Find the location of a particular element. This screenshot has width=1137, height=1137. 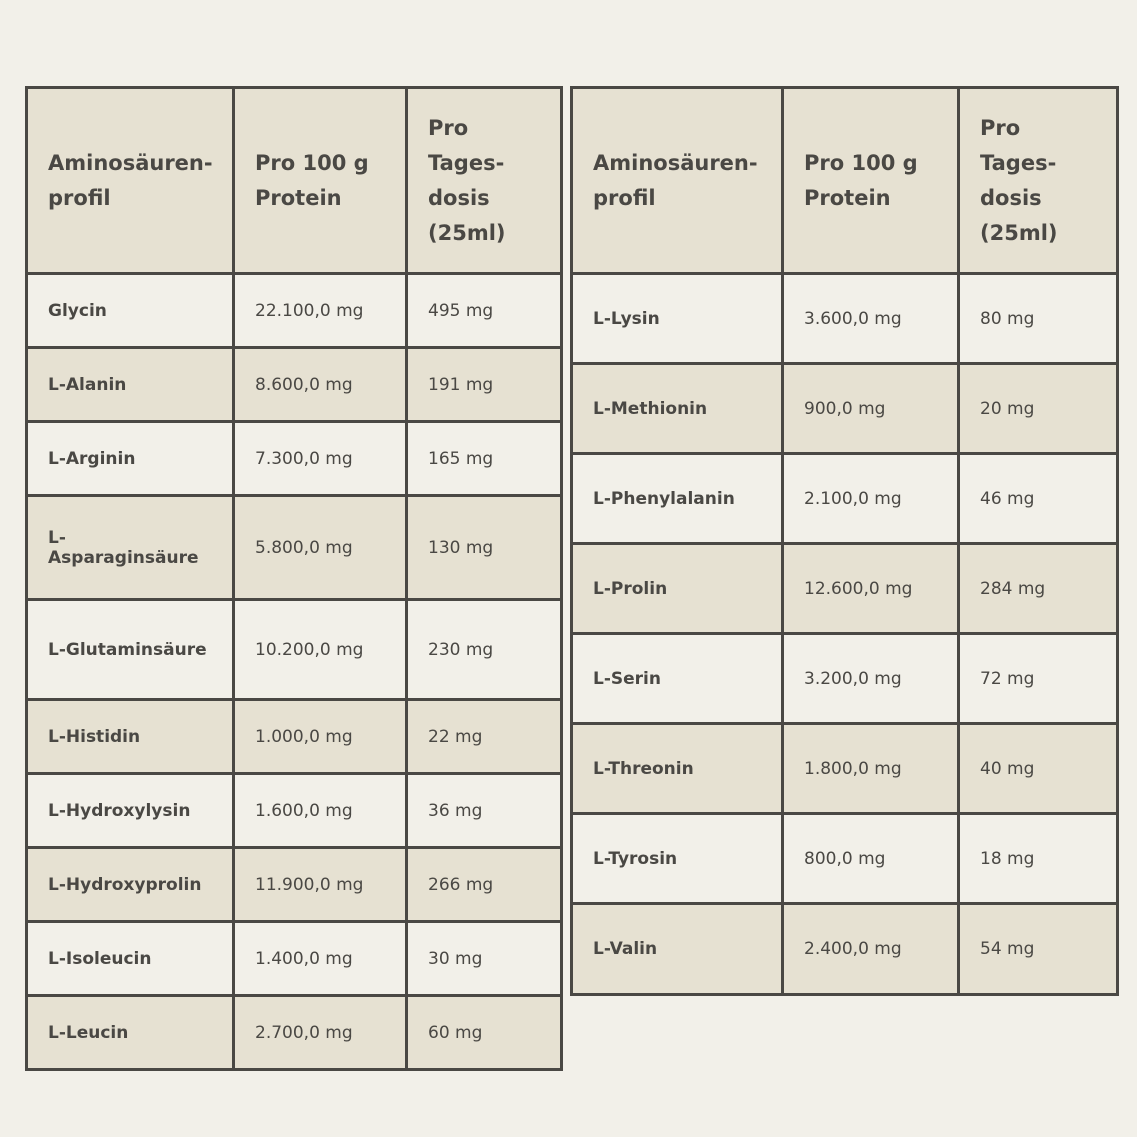

per-dose-value: 191 mg is located at coordinates (484, 384).